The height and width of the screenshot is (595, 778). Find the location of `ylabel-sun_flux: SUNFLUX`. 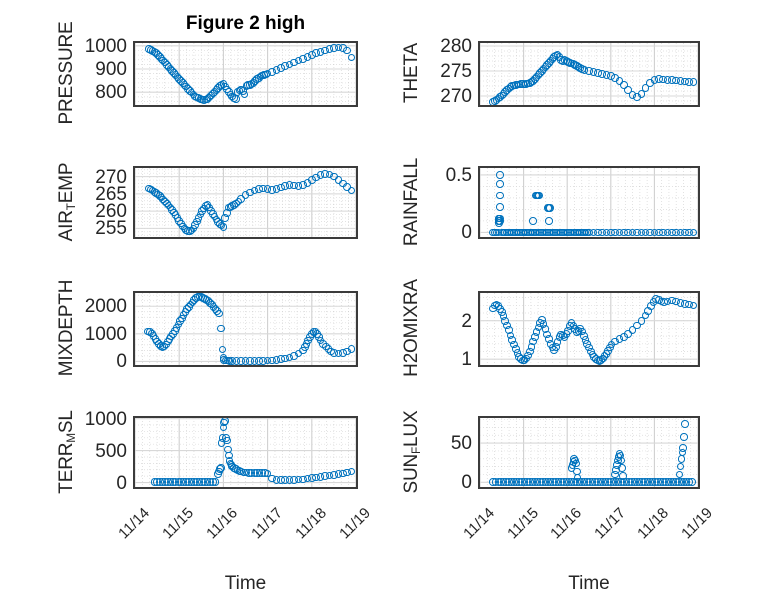

ylabel-sun_flux: SUNFLUX is located at coordinates (412, 451).